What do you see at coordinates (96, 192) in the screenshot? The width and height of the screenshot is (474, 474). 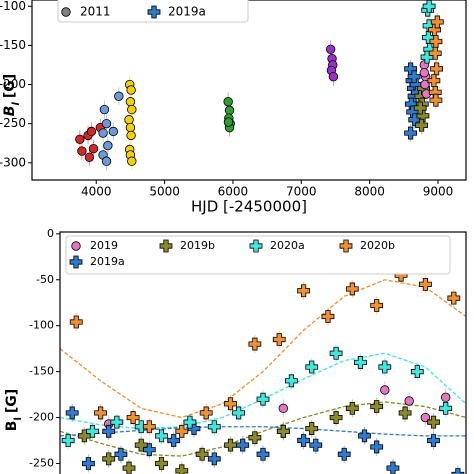 I see `x-tick-label: 4000` at bounding box center [96, 192].